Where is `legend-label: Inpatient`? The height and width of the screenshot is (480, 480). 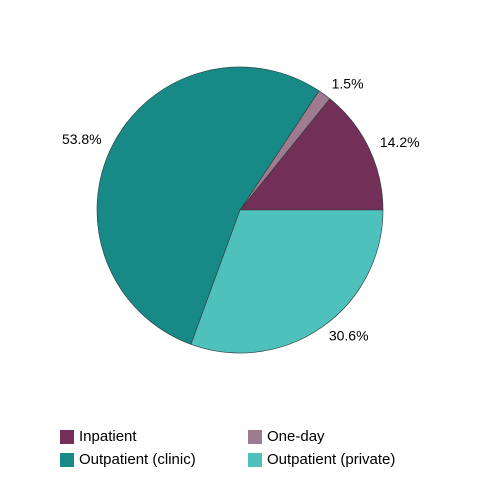 legend-label: Inpatient is located at coordinates (108, 436).